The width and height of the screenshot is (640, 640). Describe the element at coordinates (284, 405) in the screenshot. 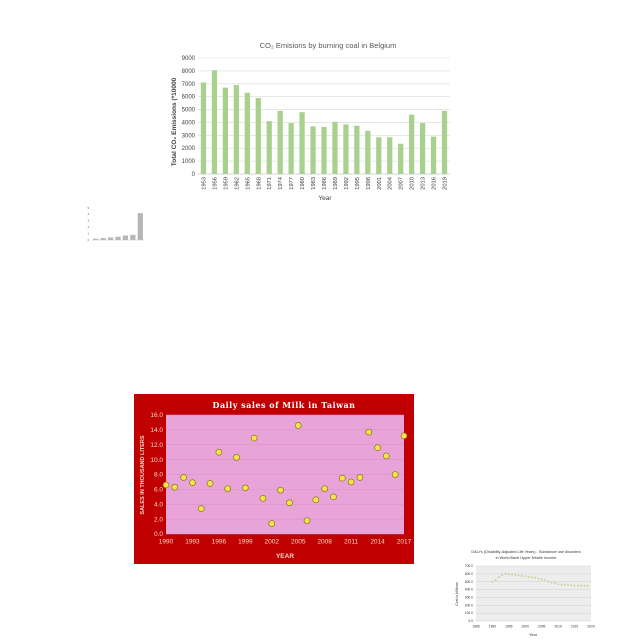

I see `chart-title: Daily sales of Milk in Taiwan` at that location.